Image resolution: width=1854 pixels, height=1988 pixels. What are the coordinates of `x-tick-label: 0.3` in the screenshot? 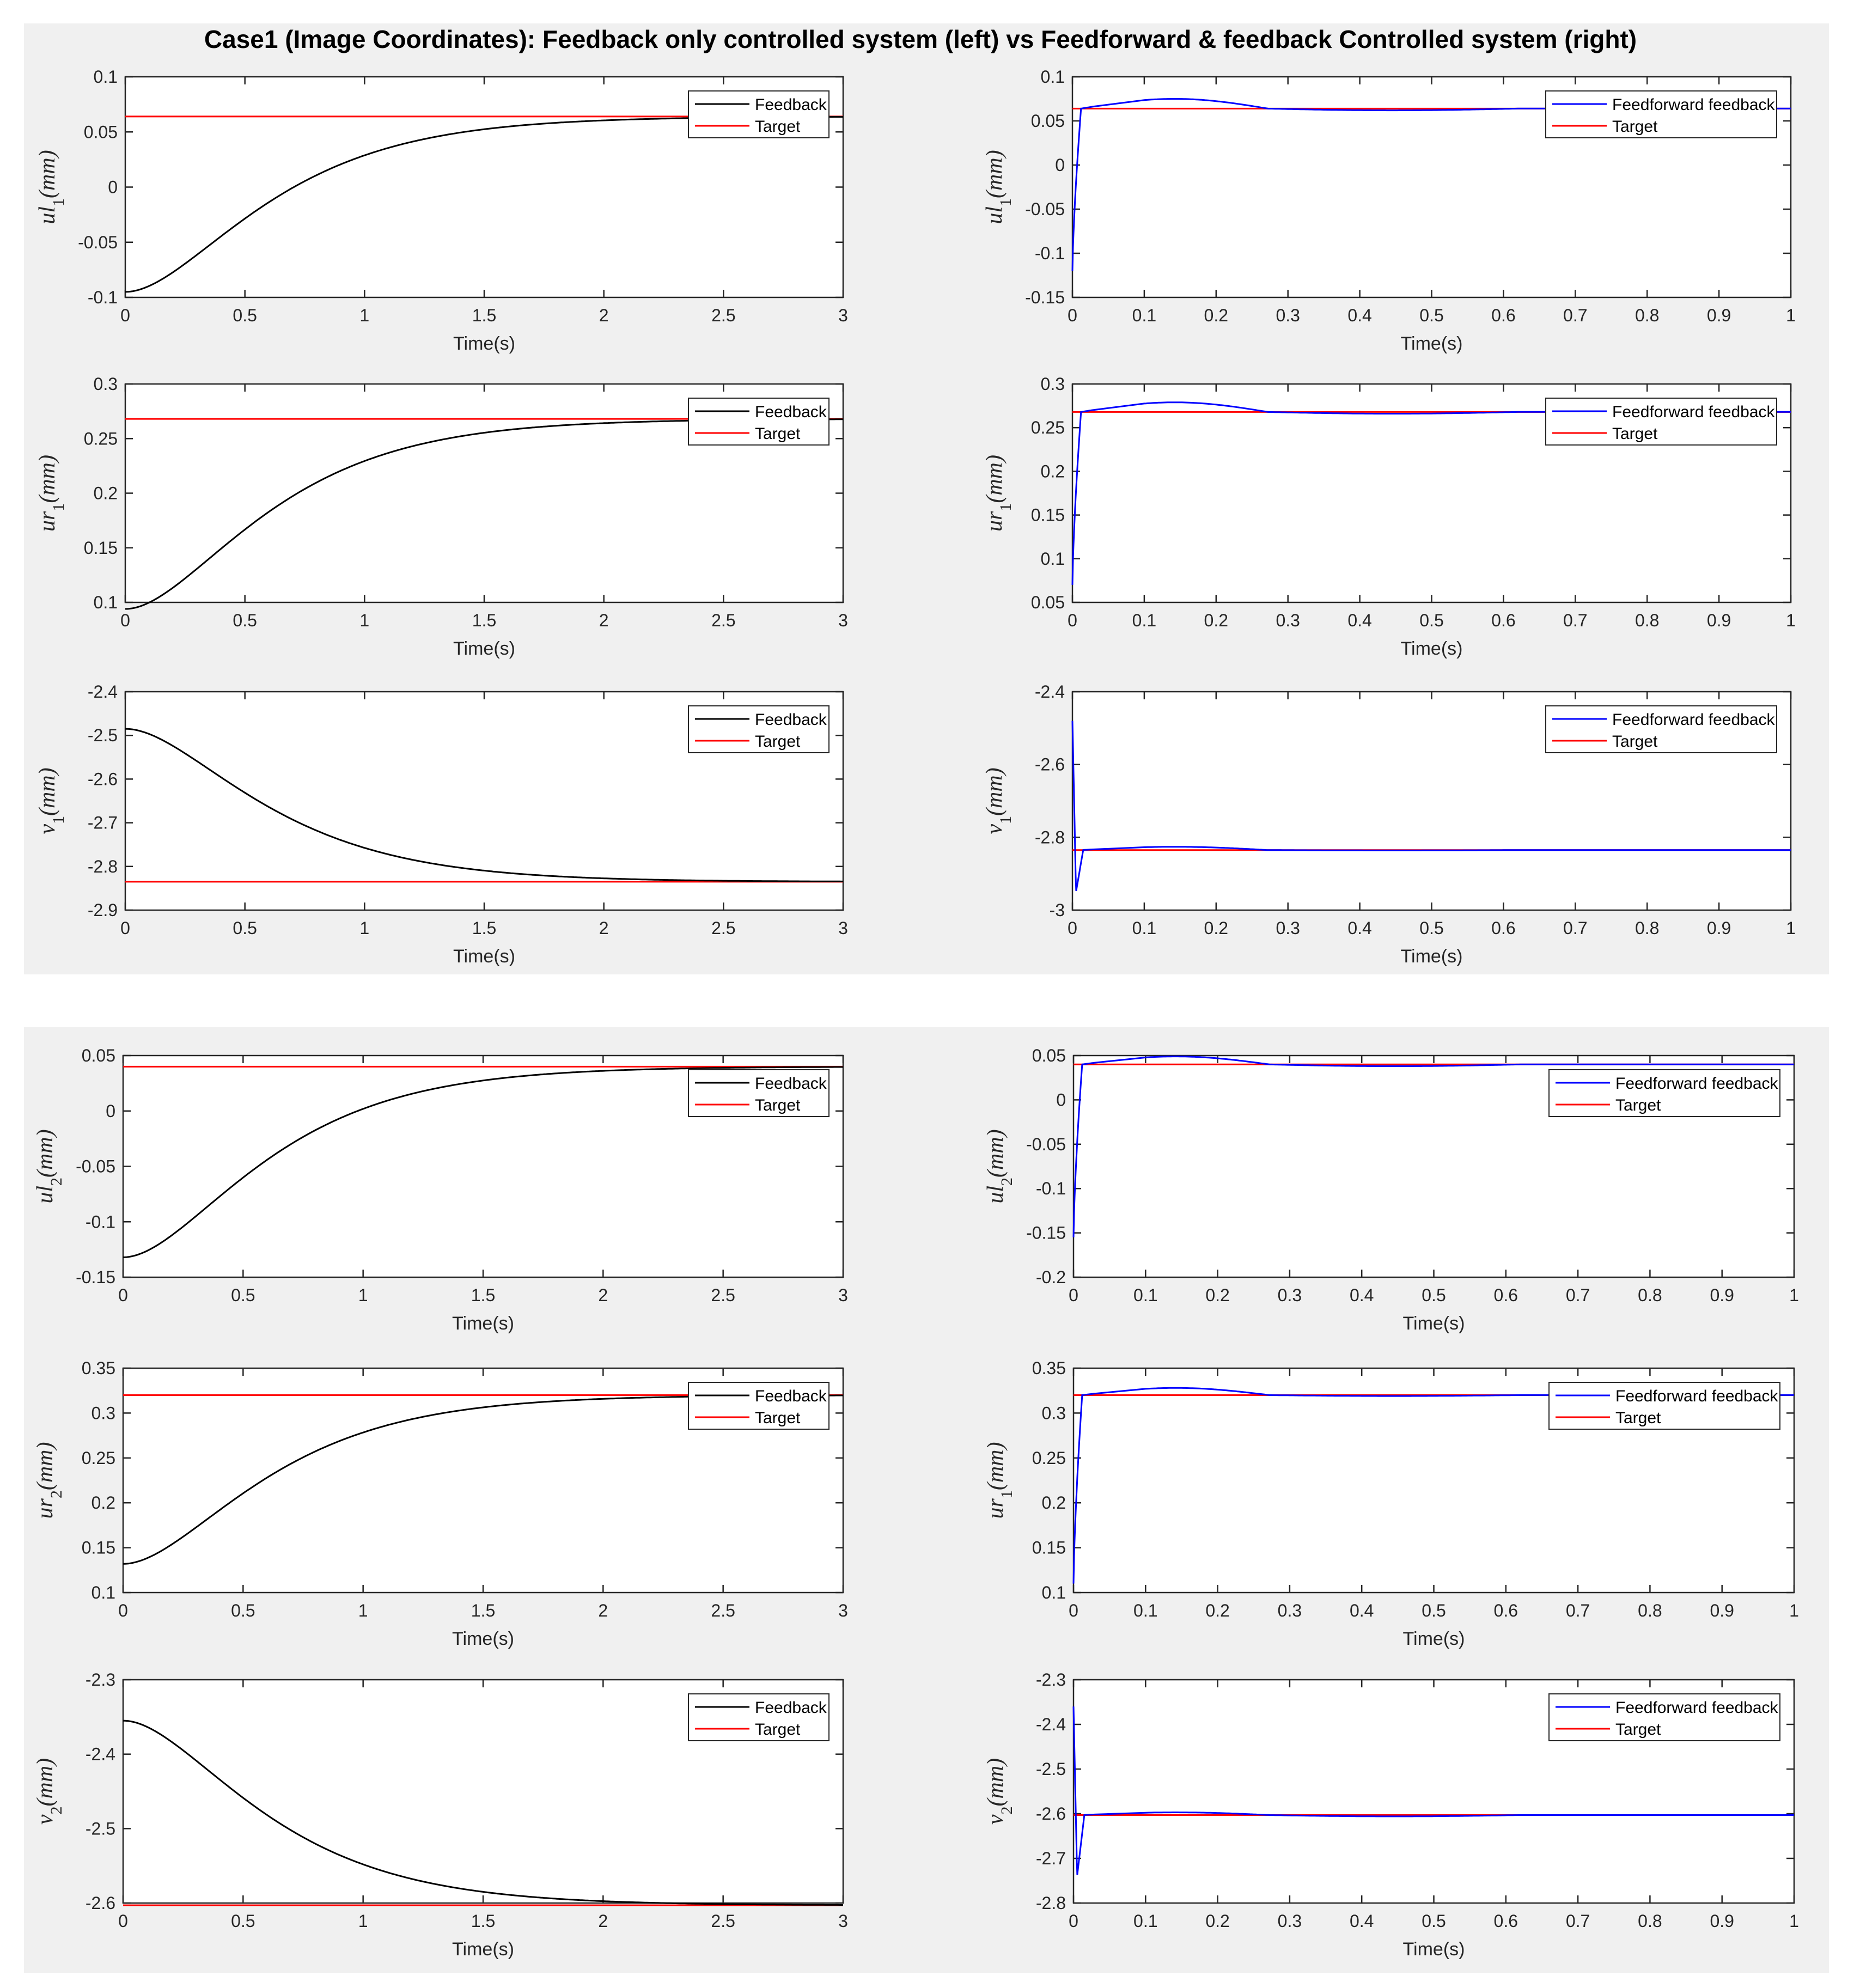 It's located at (1288, 620).